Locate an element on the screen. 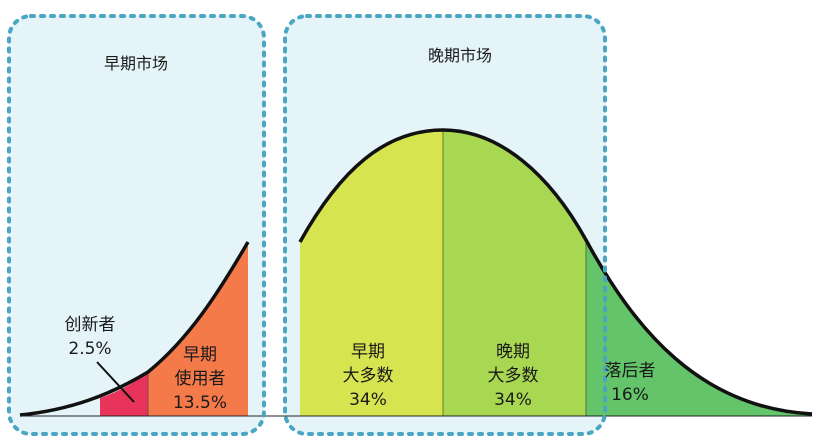 This screenshot has height=446, width=829. late-majority-name-line2: 大多数 is located at coordinates (513, 376).